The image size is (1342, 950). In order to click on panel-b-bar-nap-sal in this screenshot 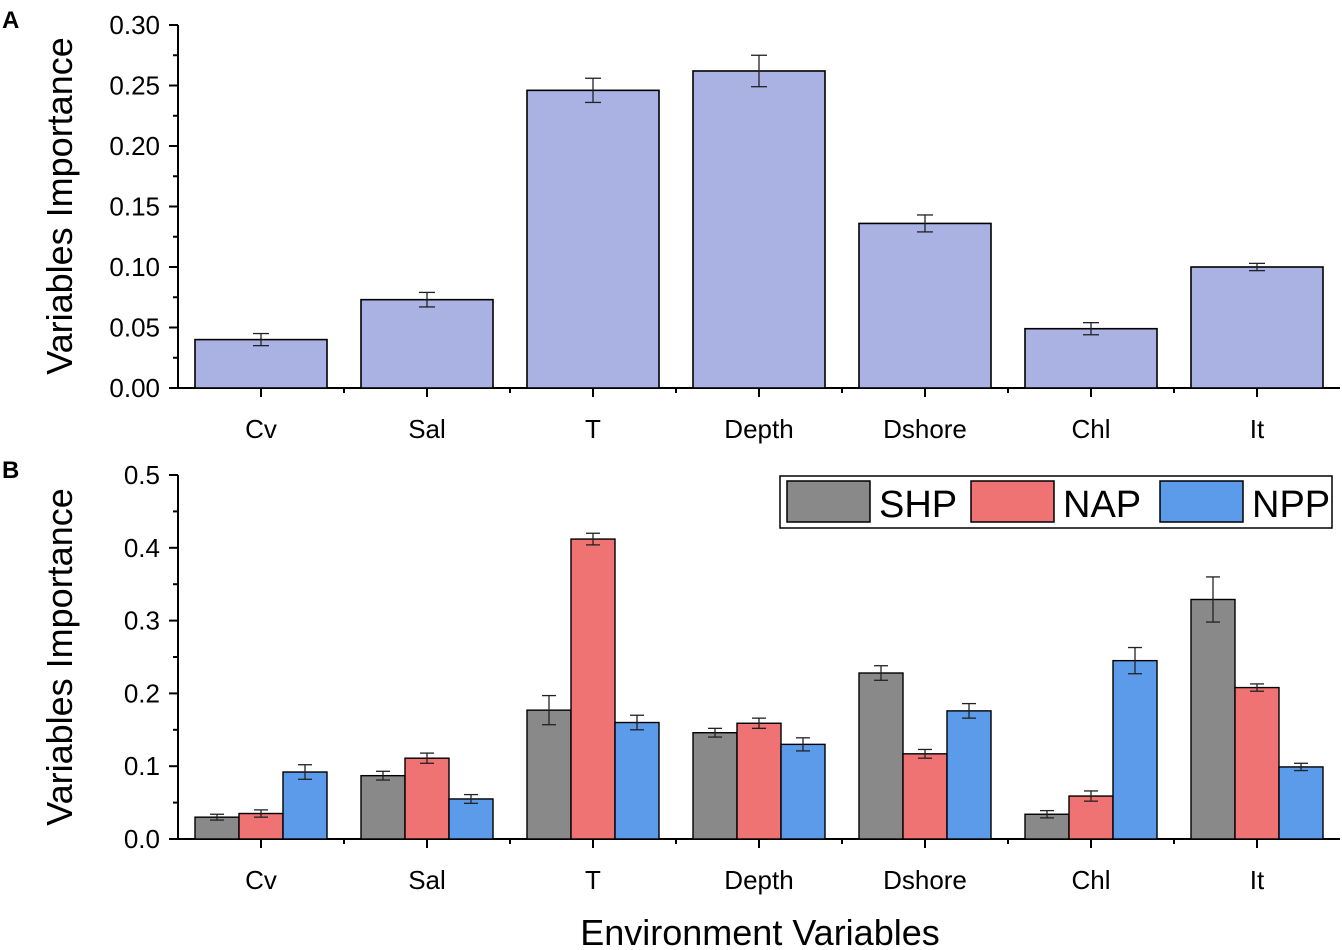, I will do `click(427, 798)`.